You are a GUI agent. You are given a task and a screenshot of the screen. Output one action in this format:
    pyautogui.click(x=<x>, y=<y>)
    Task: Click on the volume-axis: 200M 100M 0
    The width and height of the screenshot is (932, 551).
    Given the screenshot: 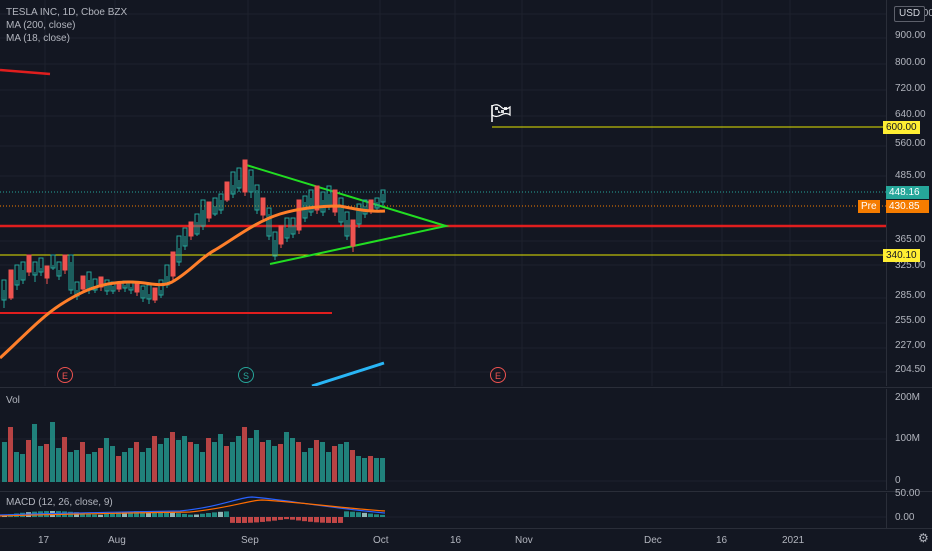 What is the action you would take?
    pyautogui.click(x=909, y=439)
    